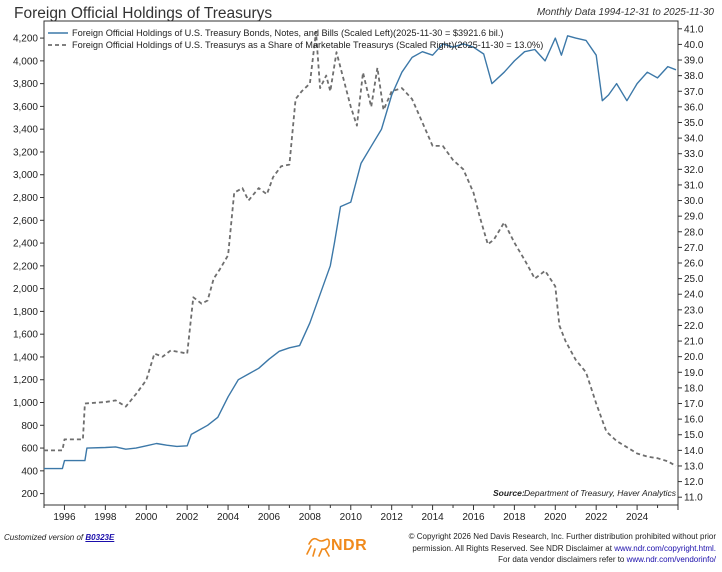  What do you see at coordinates (509, 493) in the screenshot?
I see `source-label: Source:` at bounding box center [509, 493].